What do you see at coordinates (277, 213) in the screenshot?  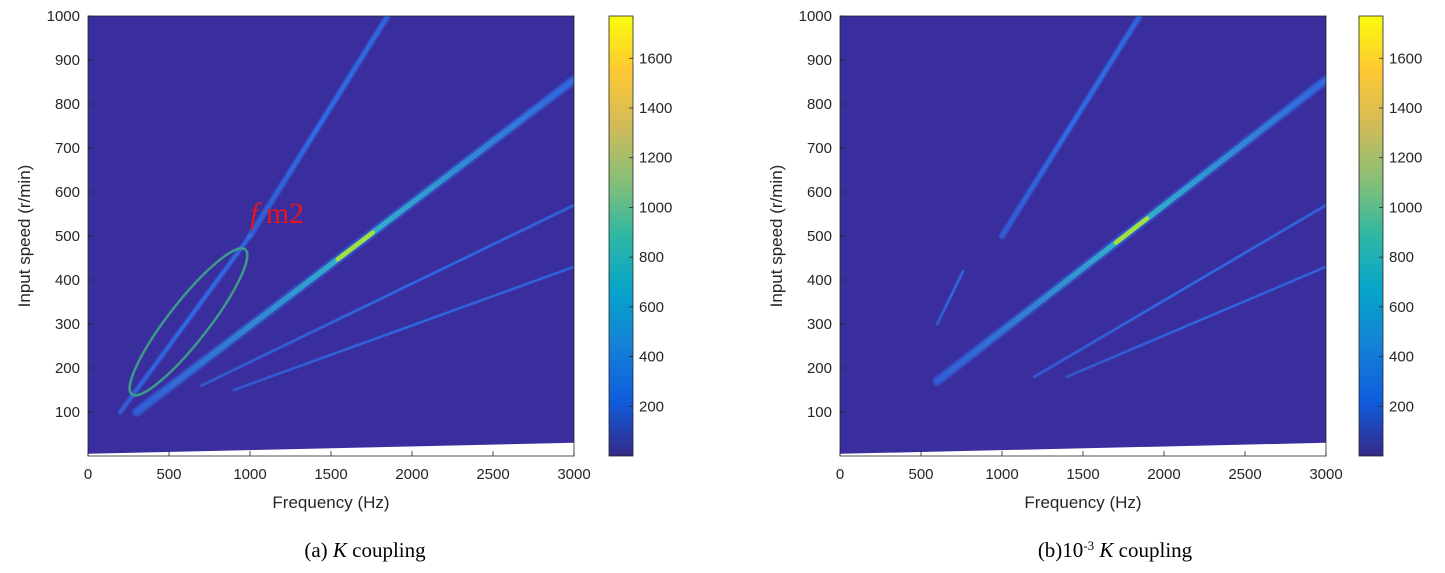 I see `fm2-annotation: f m2` at bounding box center [277, 213].